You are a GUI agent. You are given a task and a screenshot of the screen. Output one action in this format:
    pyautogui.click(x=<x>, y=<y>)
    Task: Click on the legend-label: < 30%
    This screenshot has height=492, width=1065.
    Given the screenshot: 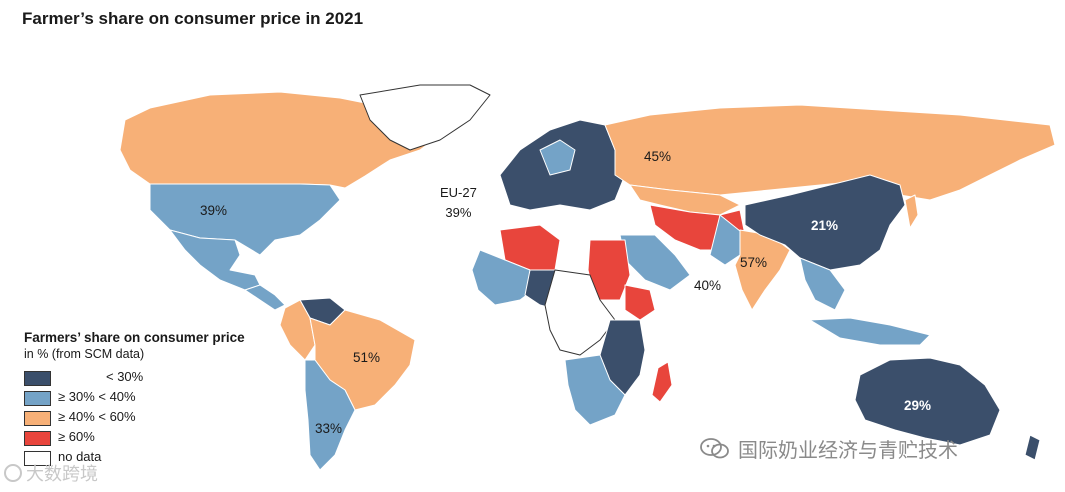 What is the action you would take?
    pyautogui.click(x=125, y=376)
    